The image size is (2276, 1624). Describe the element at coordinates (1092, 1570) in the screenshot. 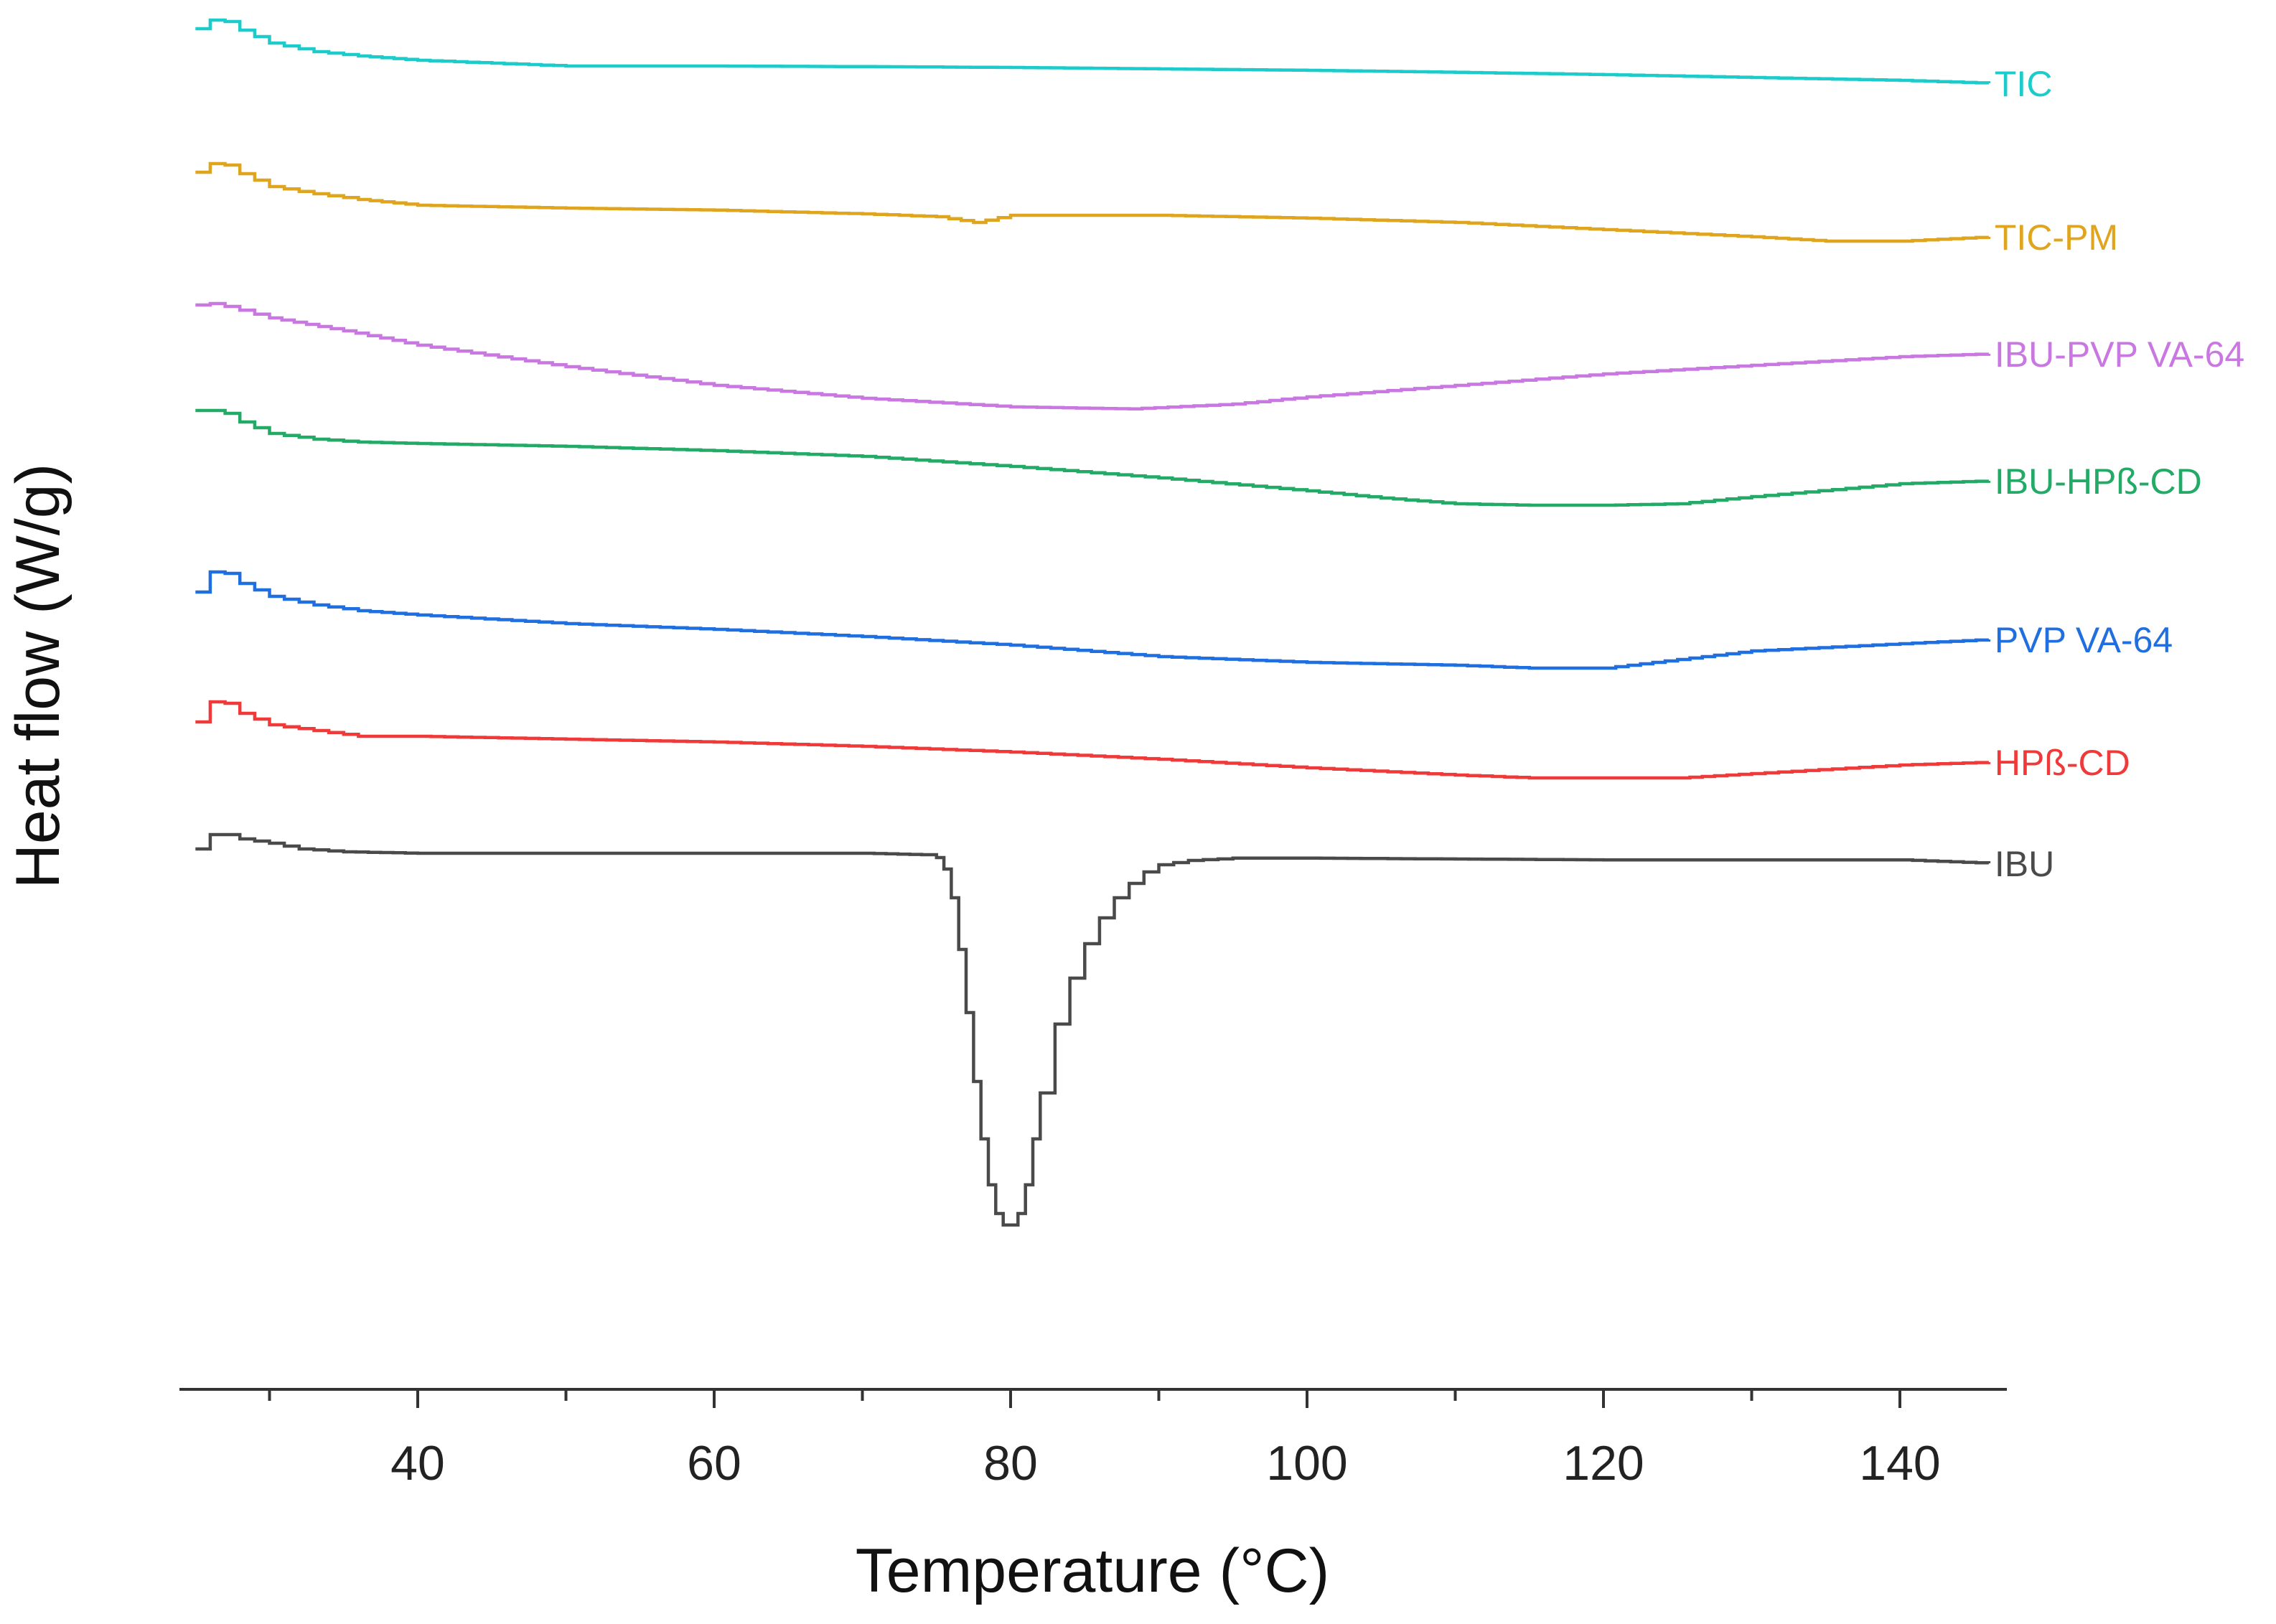

I see `x-axis-title: Temperature (°C)` at that location.